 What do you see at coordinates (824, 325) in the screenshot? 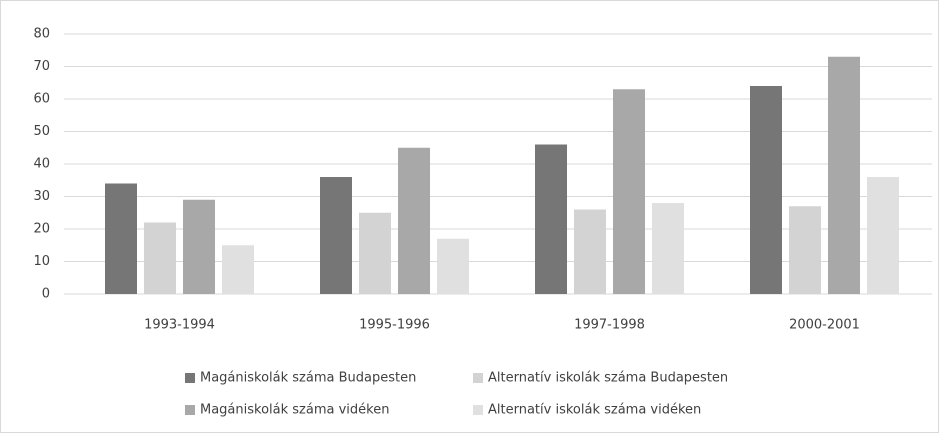
I see `x-tick-label: 2000-2001` at bounding box center [824, 325].